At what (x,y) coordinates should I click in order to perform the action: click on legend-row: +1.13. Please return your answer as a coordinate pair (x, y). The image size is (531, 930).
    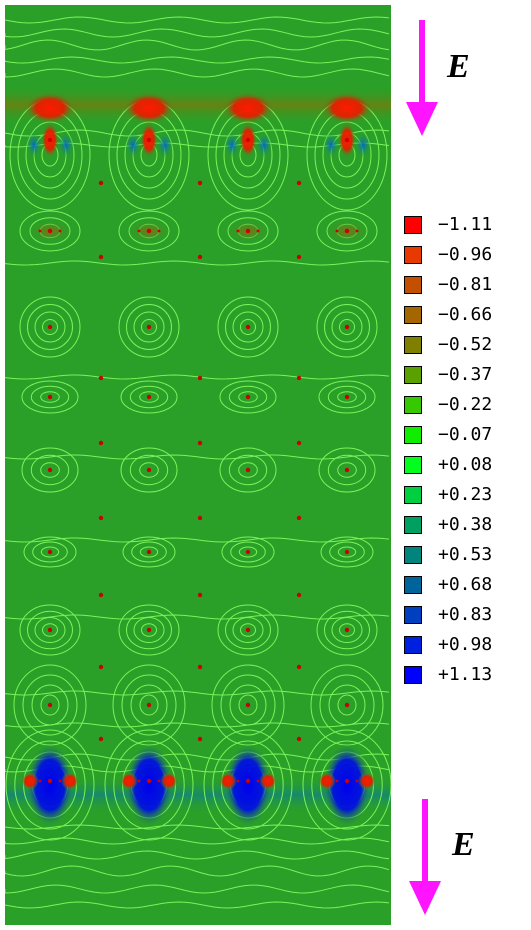
    Looking at the image, I should click on (465, 676).